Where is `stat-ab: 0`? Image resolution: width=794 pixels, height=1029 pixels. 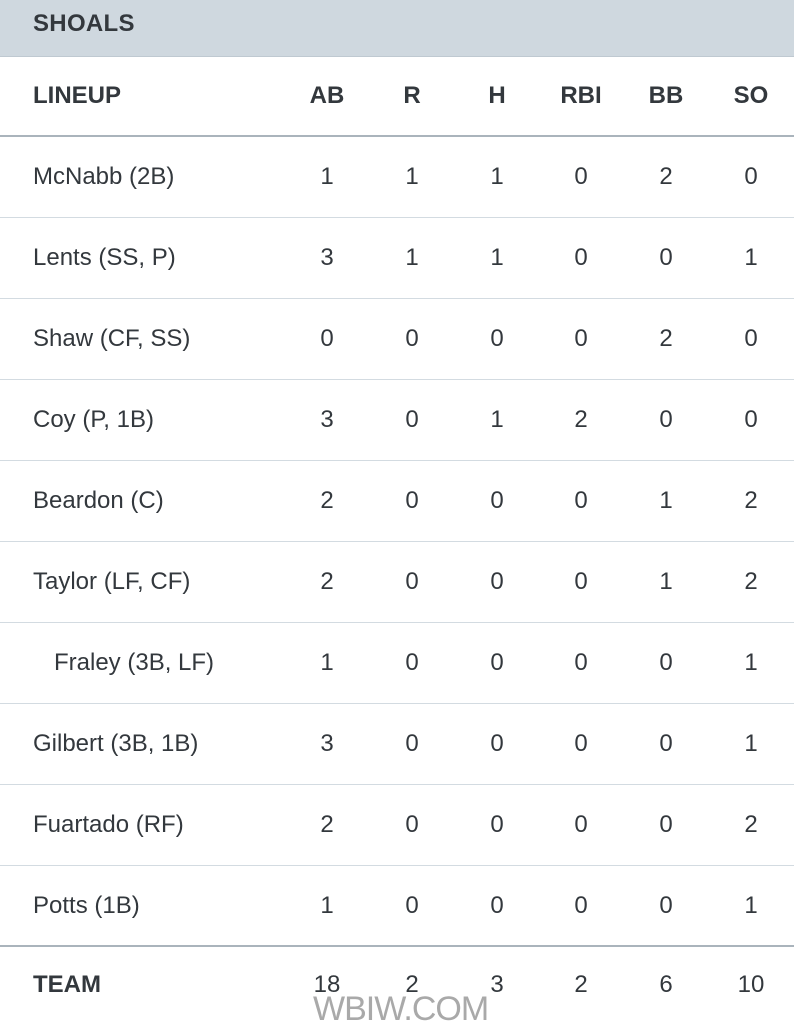 stat-ab: 0 is located at coordinates (327, 338).